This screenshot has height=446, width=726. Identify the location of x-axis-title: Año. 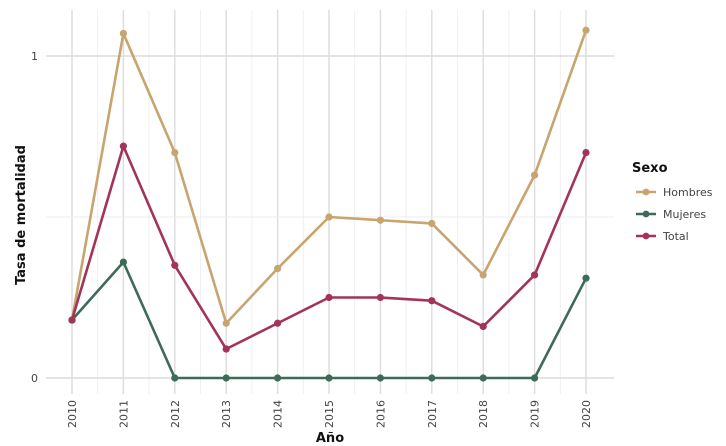
(330, 438).